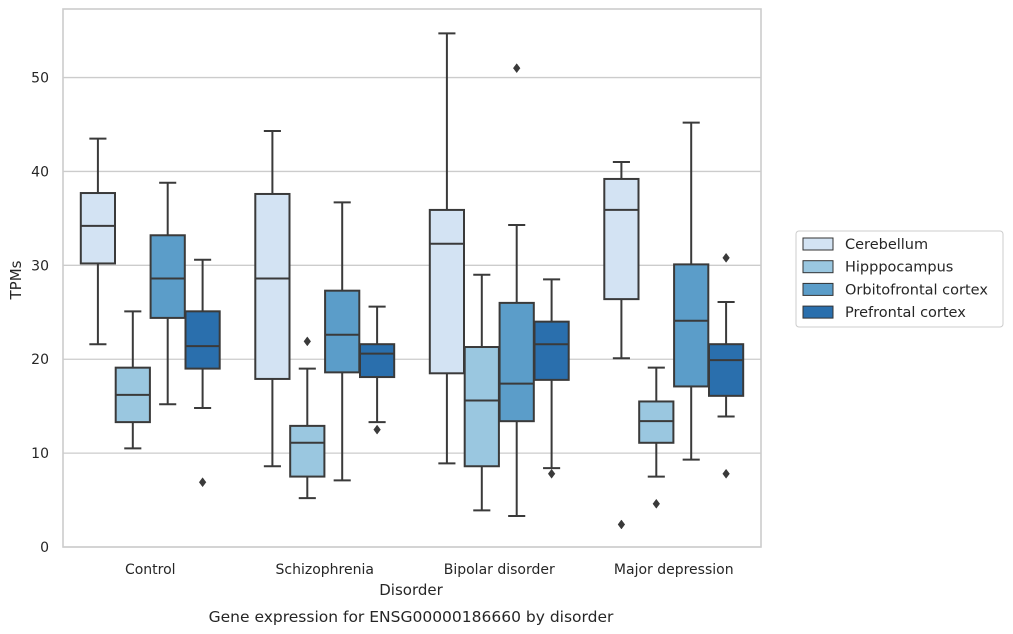 This screenshot has height=634, width=1013. What do you see at coordinates (916, 290) in the screenshot?
I see `legend-entry-label: Orbitofrontal cortex` at bounding box center [916, 290].